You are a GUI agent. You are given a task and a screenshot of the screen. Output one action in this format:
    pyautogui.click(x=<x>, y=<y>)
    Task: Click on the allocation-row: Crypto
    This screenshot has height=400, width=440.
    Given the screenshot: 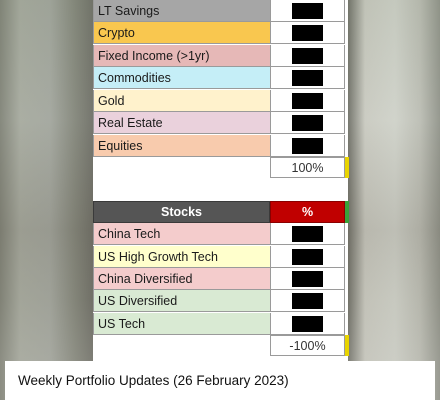 What is the action you would take?
    pyautogui.click(x=219, y=33)
    